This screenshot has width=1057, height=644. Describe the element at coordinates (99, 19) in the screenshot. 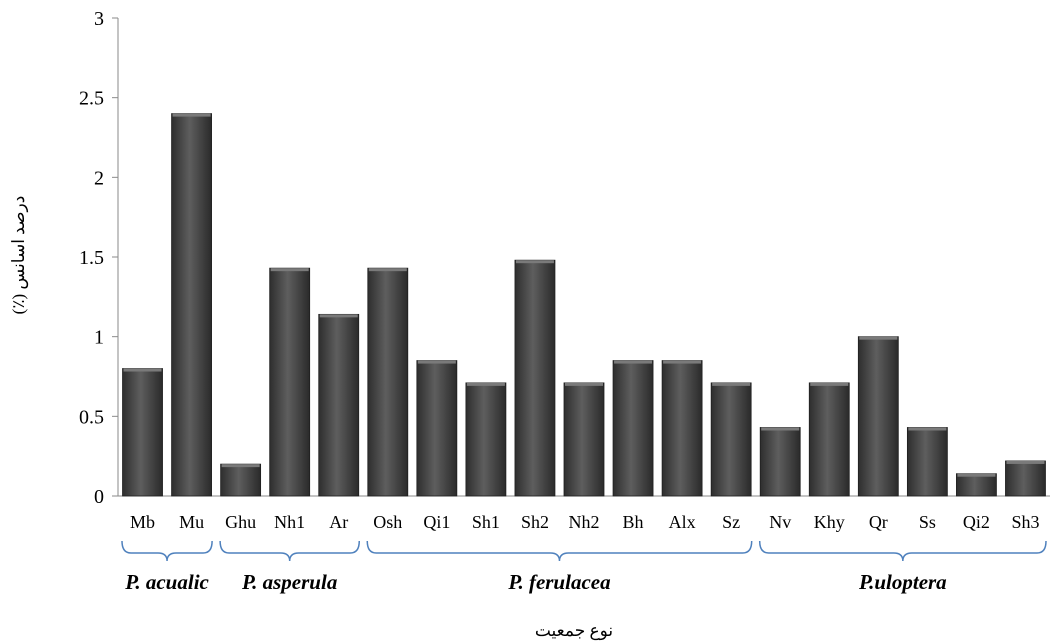

I see `y-tick-label: 3` at that location.